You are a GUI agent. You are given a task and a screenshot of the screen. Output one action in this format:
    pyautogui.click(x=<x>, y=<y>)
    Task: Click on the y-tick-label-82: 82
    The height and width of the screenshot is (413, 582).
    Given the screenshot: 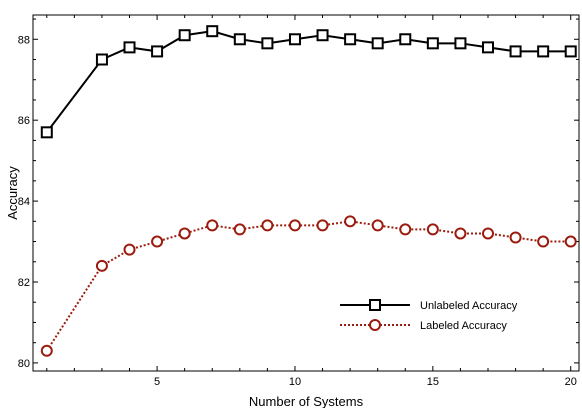 What is the action you would take?
    pyautogui.click(x=24, y=283)
    